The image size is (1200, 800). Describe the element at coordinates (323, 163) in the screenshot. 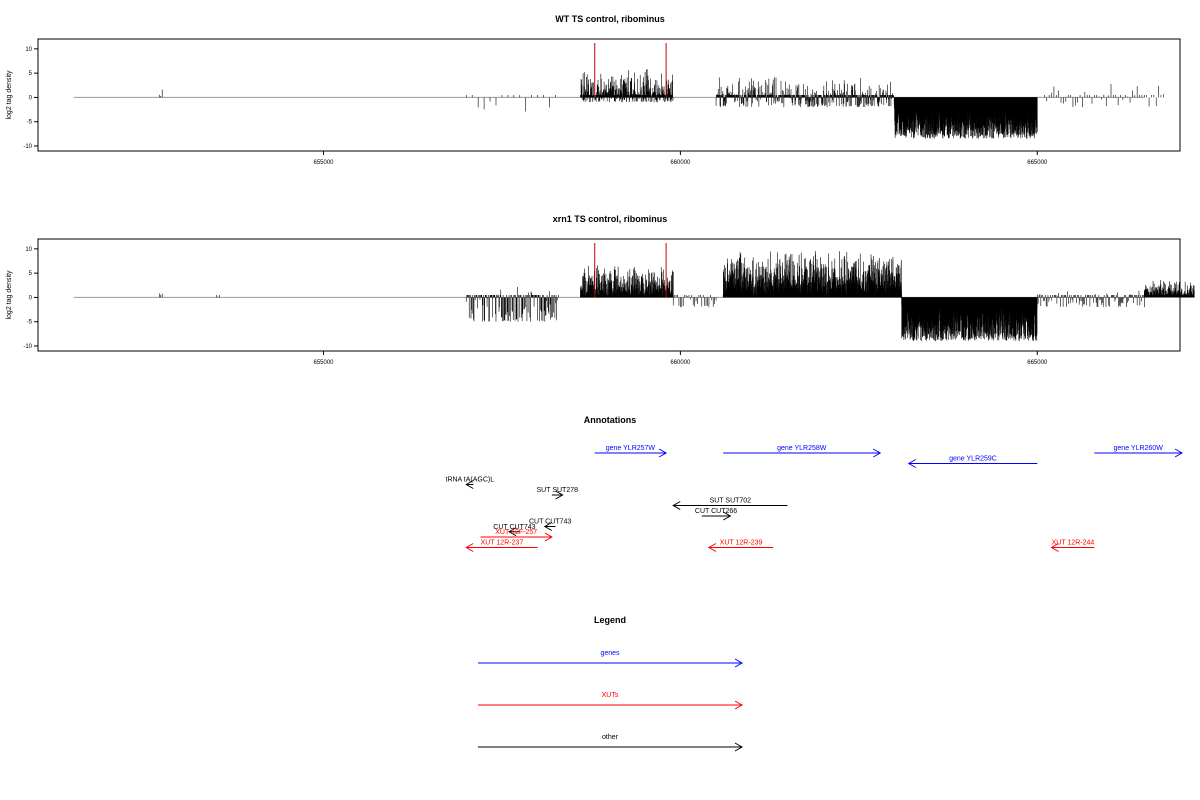

I see `x-tick-label: 655000` at that location.